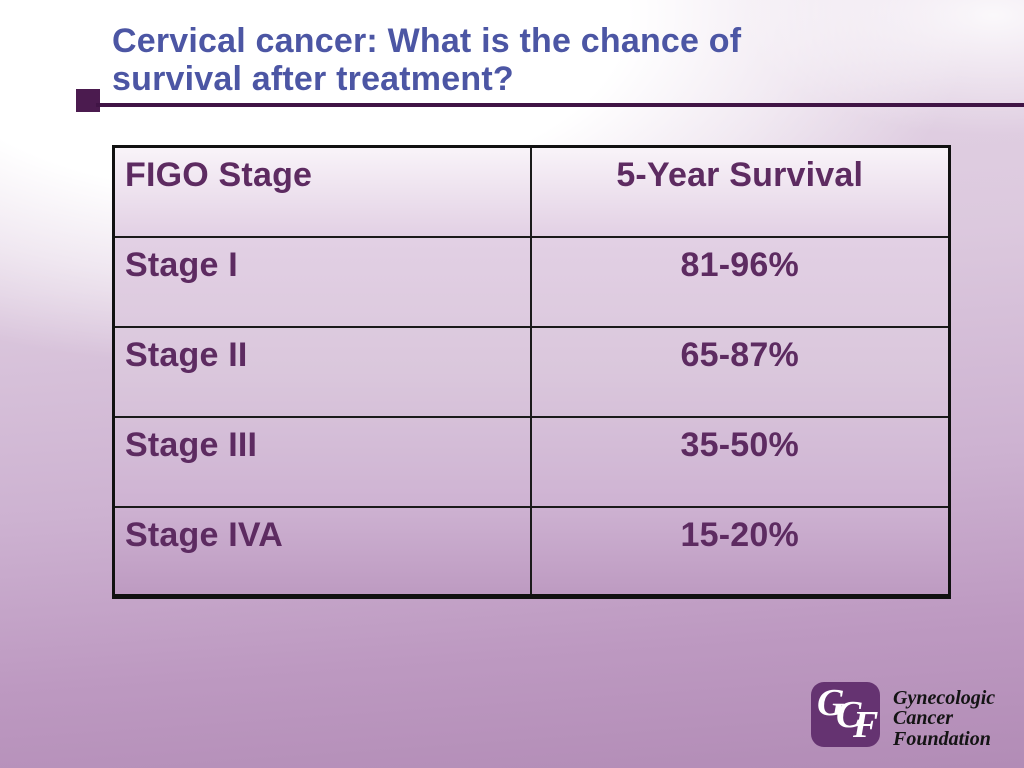 The image size is (1024, 768). Describe the element at coordinates (560, 105) in the screenshot. I see `title-underline` at that location.